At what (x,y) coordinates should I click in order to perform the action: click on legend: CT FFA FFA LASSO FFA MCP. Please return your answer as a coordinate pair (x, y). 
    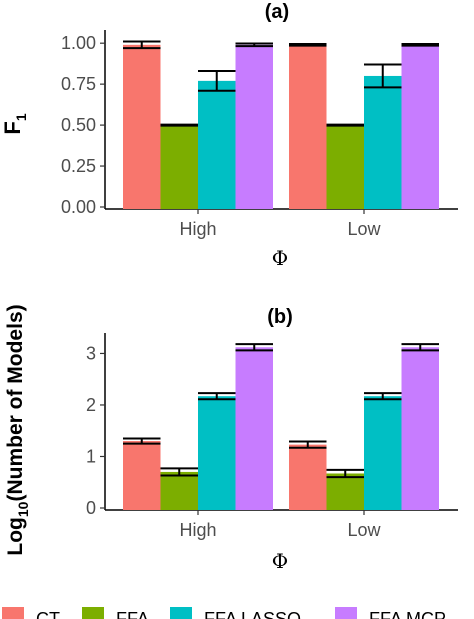
    Looking at the image, I should click on (224, 613).